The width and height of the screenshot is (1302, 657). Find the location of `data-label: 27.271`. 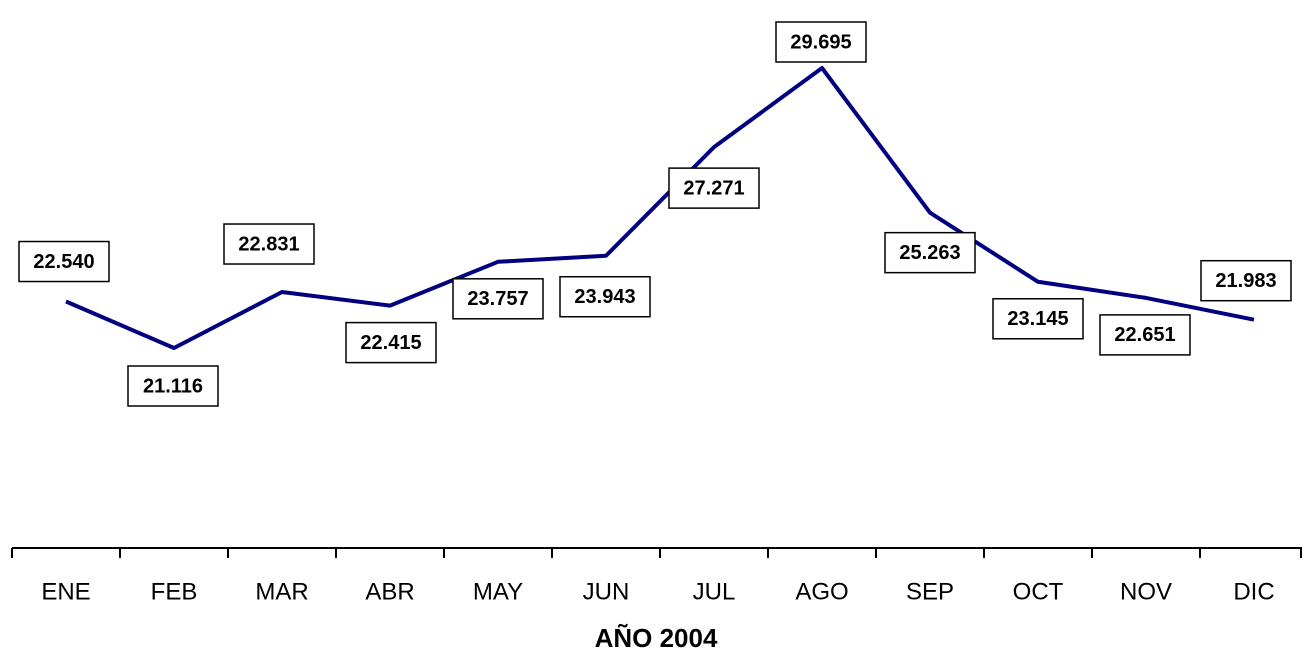

data-label: 27.271 is located at coordinates (713, 188).